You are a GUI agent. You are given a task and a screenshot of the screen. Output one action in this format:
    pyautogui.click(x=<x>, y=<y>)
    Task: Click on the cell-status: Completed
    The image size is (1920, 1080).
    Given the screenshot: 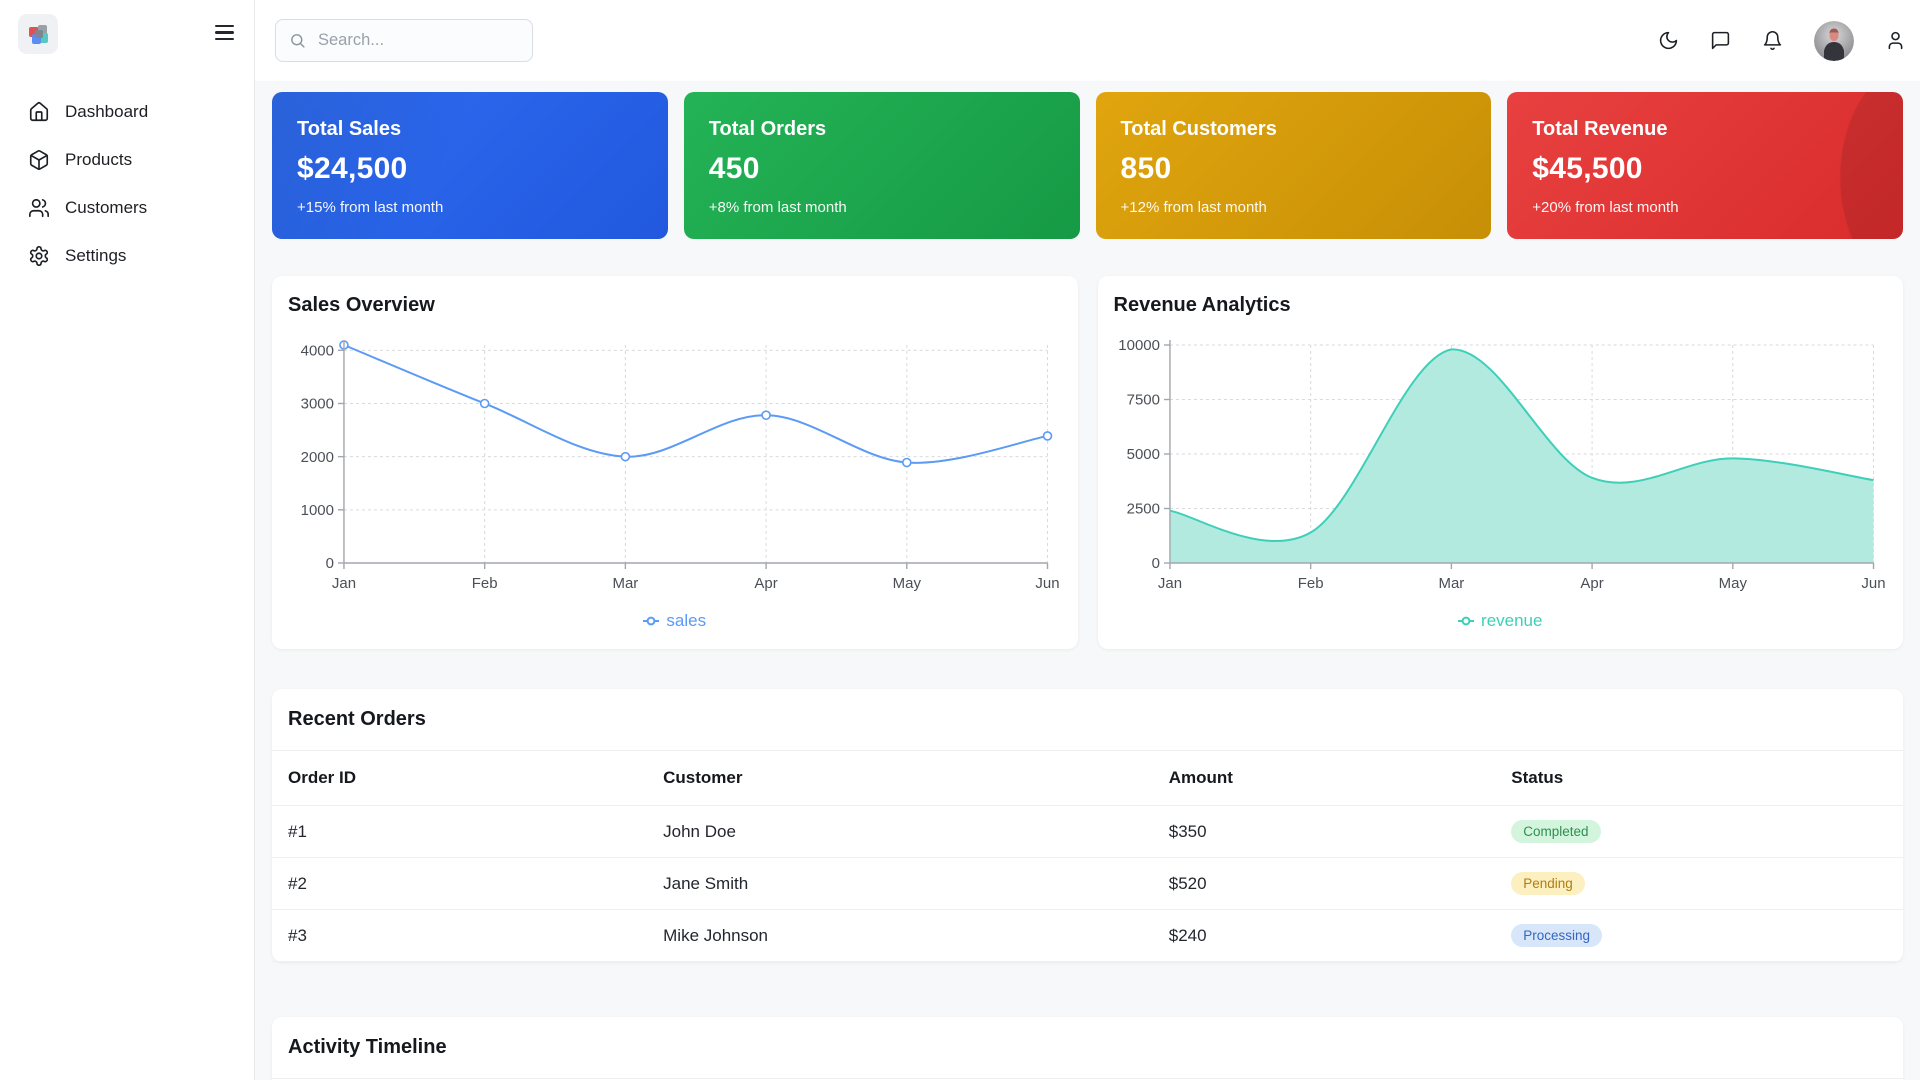 What is the action you would take?
    pyautogui.click(x=1699, y=831)
    